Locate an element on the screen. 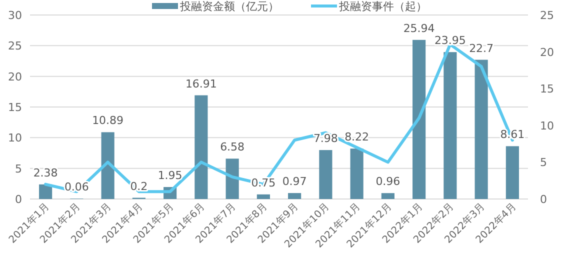 The height and width of the screenshot is (260, 575). data-label: 22.7 is located at coordinates (481, 48).